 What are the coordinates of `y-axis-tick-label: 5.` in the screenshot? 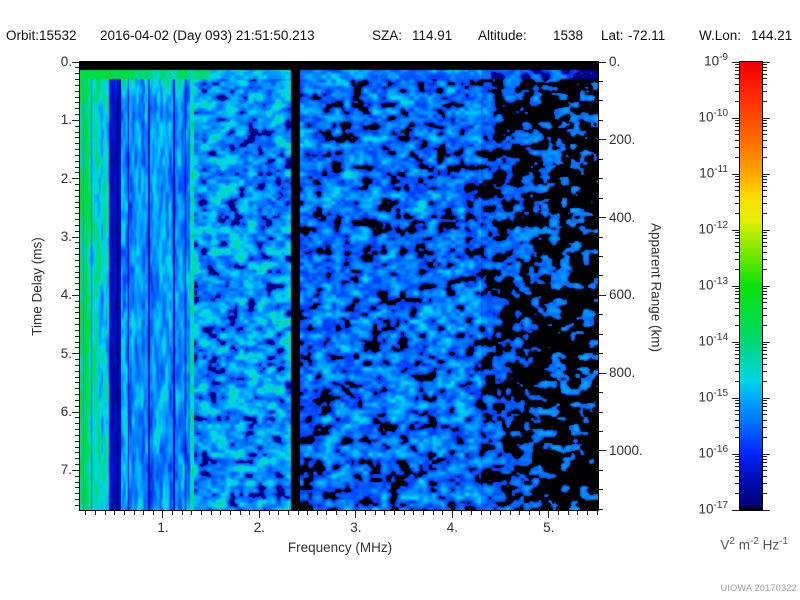 It's located at (66, 353).